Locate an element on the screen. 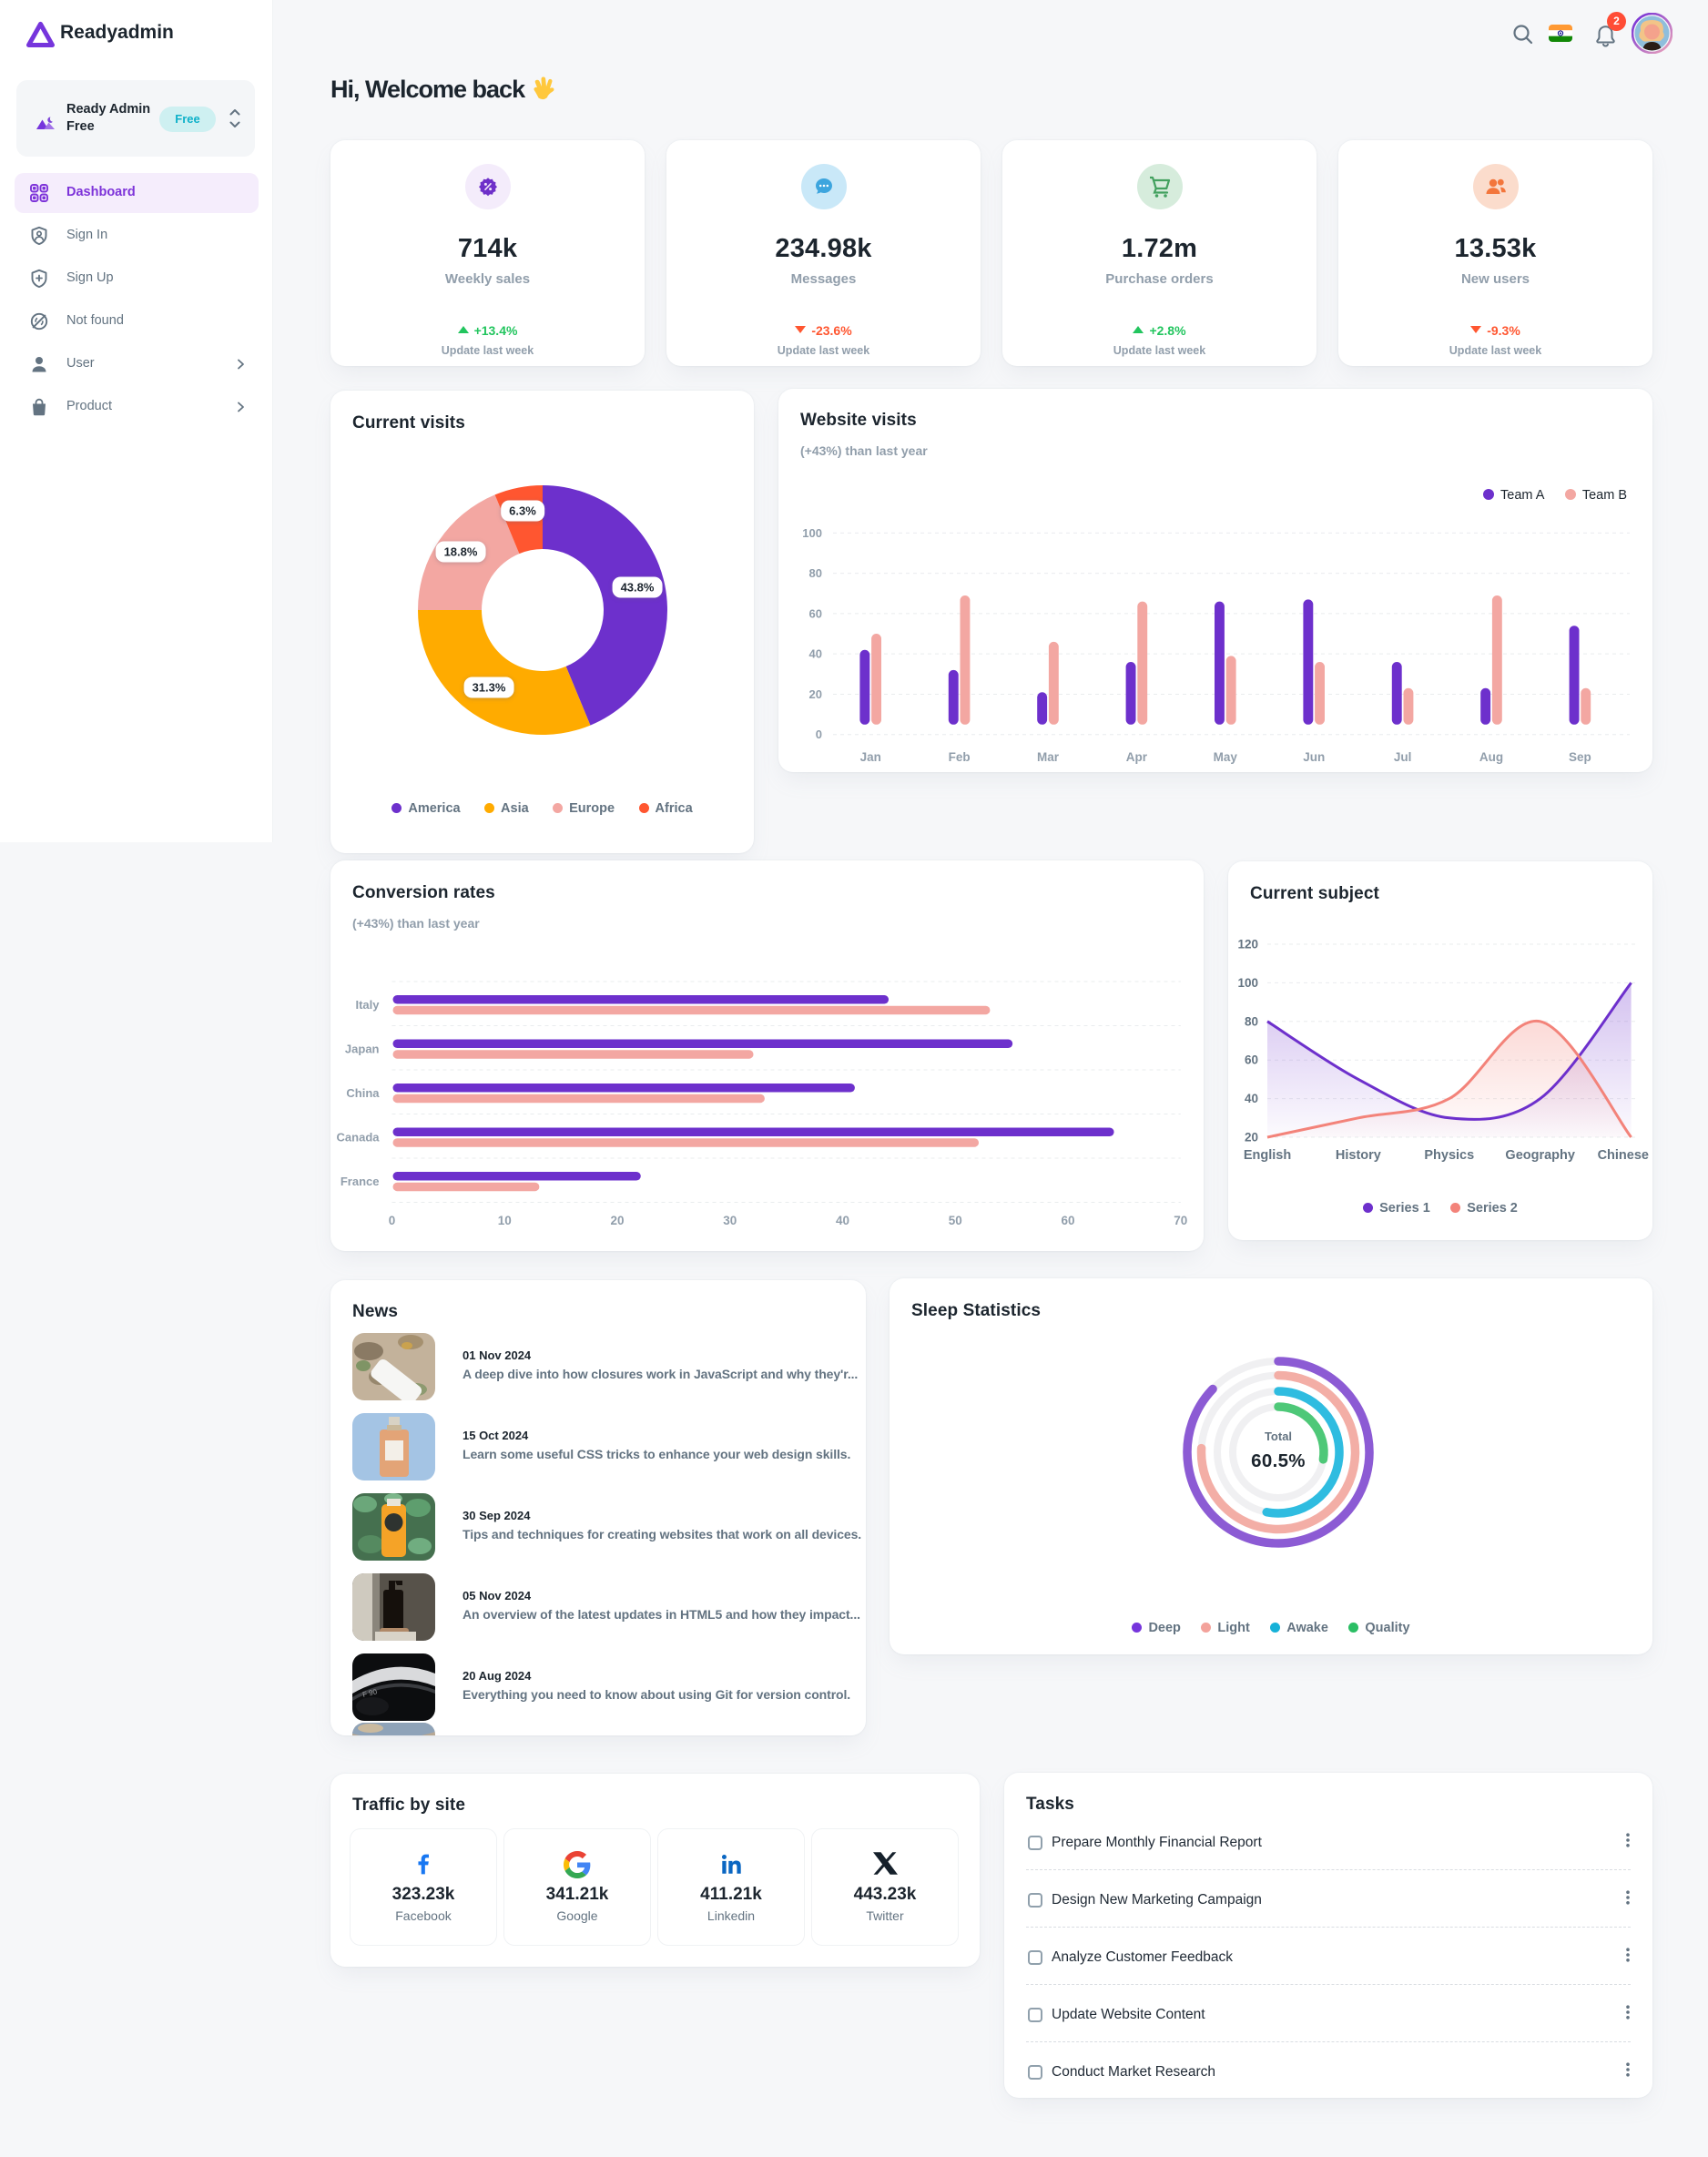 This screenshot has height=2157, width=1708. svg-text: Total is located at coordinates (1278, 1437).